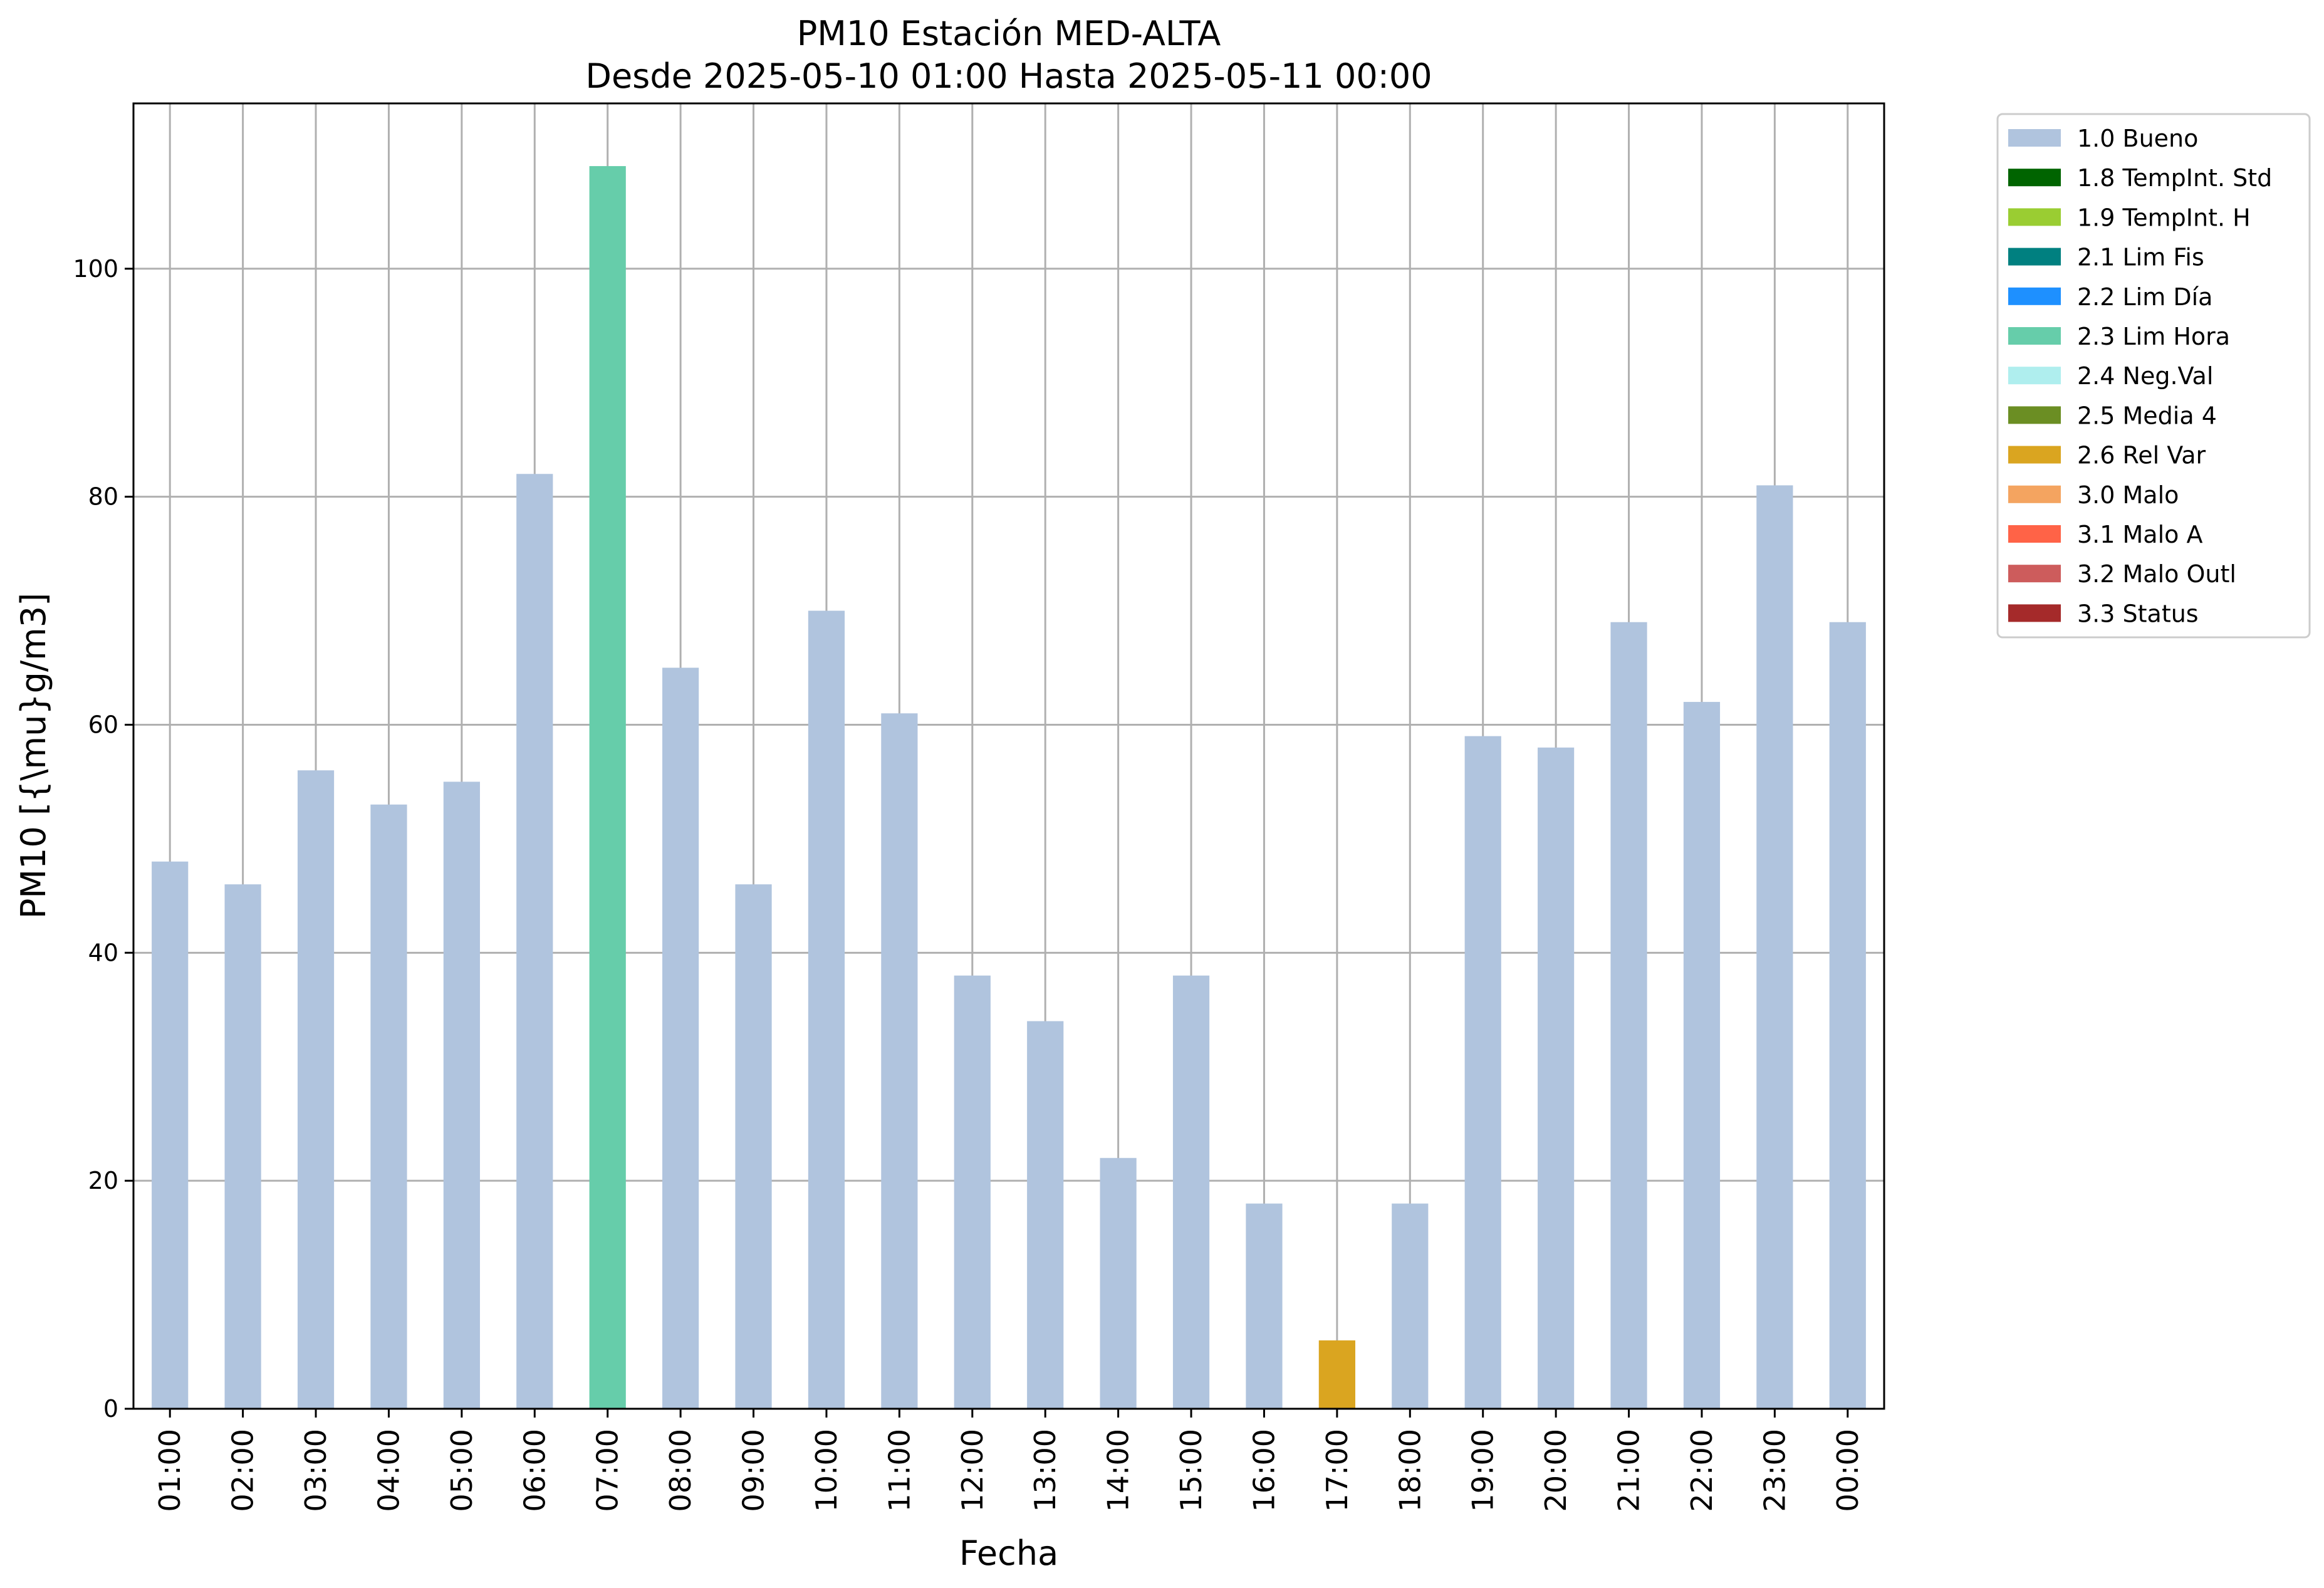 This screenshot has width=2324, height=1588. I want to click on bar-07:00, so click(607, 788).